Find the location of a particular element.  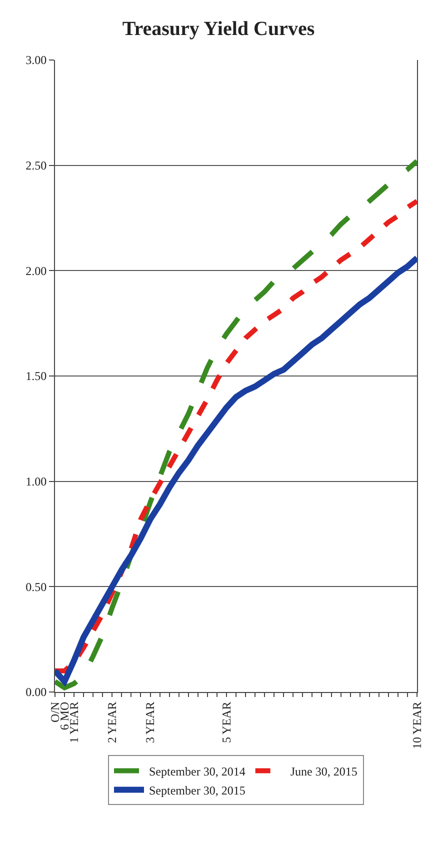

x-tick-label: 10 YEAR is located at coordinates (417, 726).